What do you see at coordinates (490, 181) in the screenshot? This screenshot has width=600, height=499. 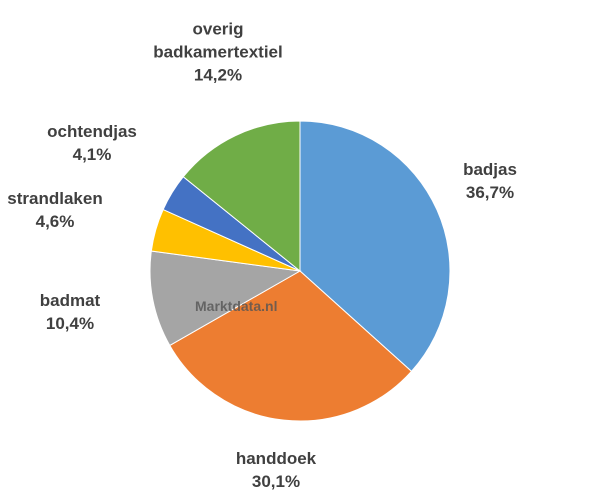 I see `slice-label: badjas 36,7%` at bounding box center [490, 181].